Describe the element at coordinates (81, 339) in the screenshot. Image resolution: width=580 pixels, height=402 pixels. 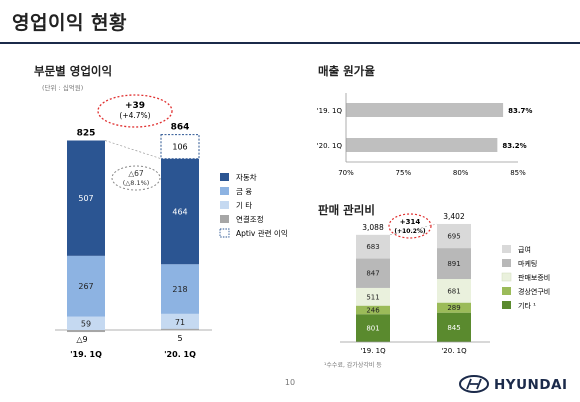
I see `left-consolidation-label-0: △9` at that location.